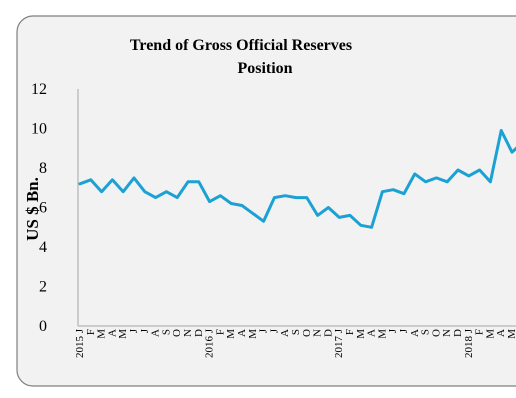  What do you see at coordinates (264, 68) in the screenshot?
I see `chart-title-line-2: Position` at bounding box center [264, 68].